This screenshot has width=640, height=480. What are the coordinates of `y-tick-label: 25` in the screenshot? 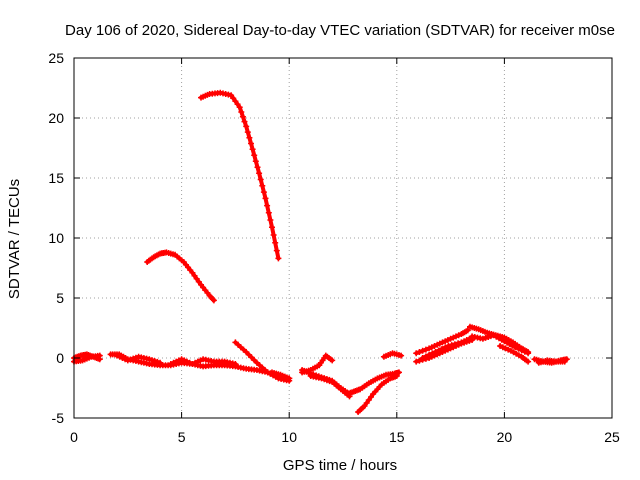 It's located at (56, 58).